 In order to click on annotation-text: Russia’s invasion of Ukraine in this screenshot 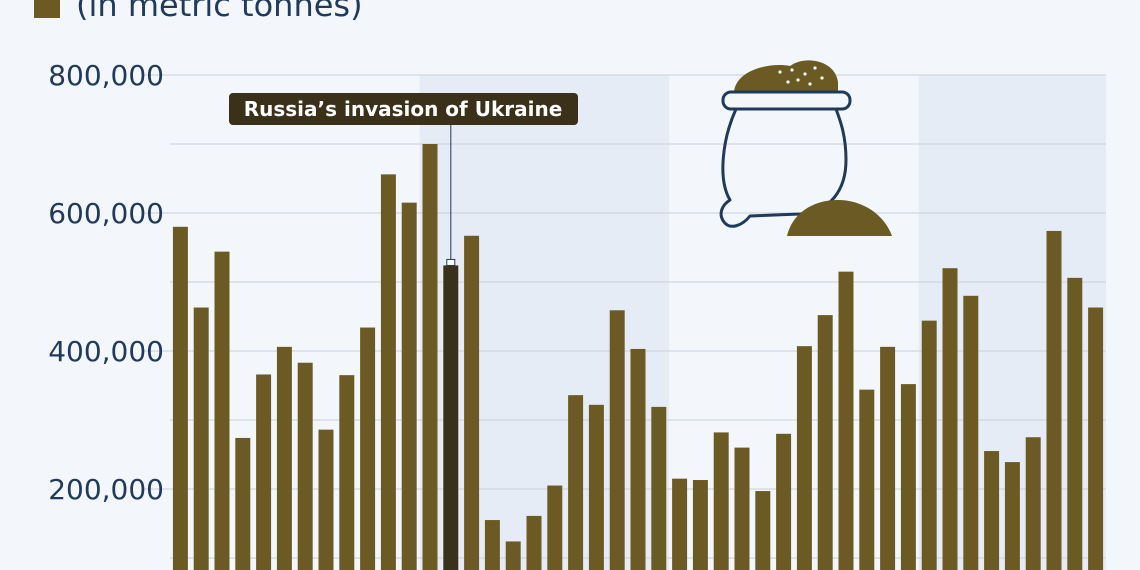, I will do `click(403, 109)`.